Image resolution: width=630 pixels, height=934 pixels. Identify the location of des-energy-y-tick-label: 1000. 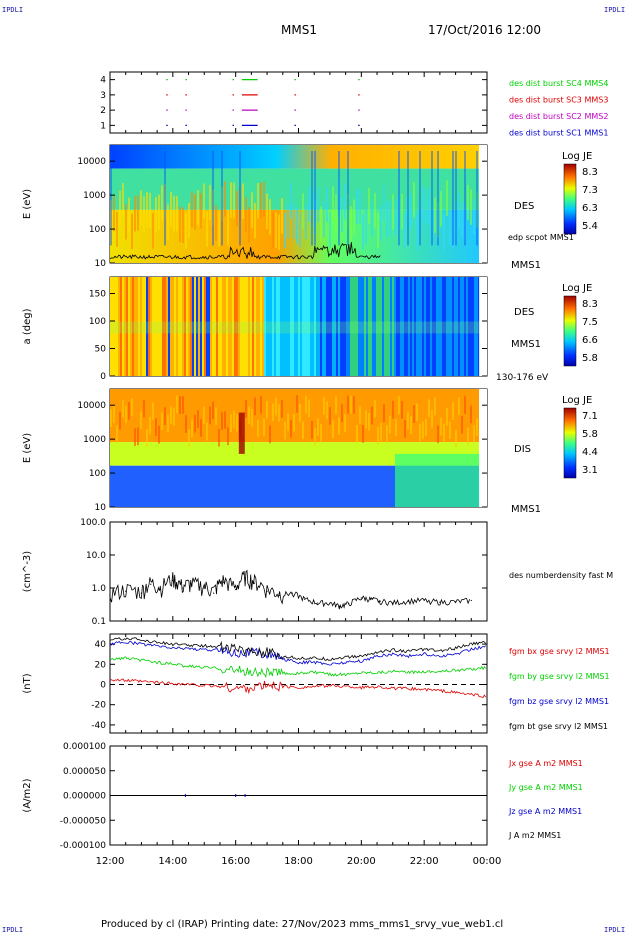
(94, 196).